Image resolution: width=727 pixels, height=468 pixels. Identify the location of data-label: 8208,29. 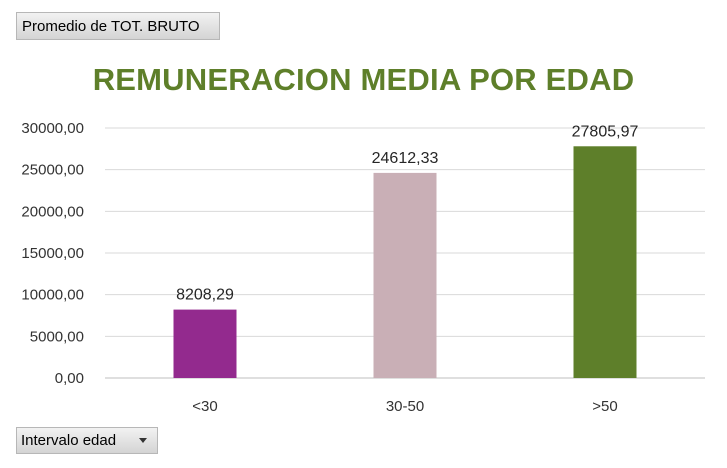
(205, 295).